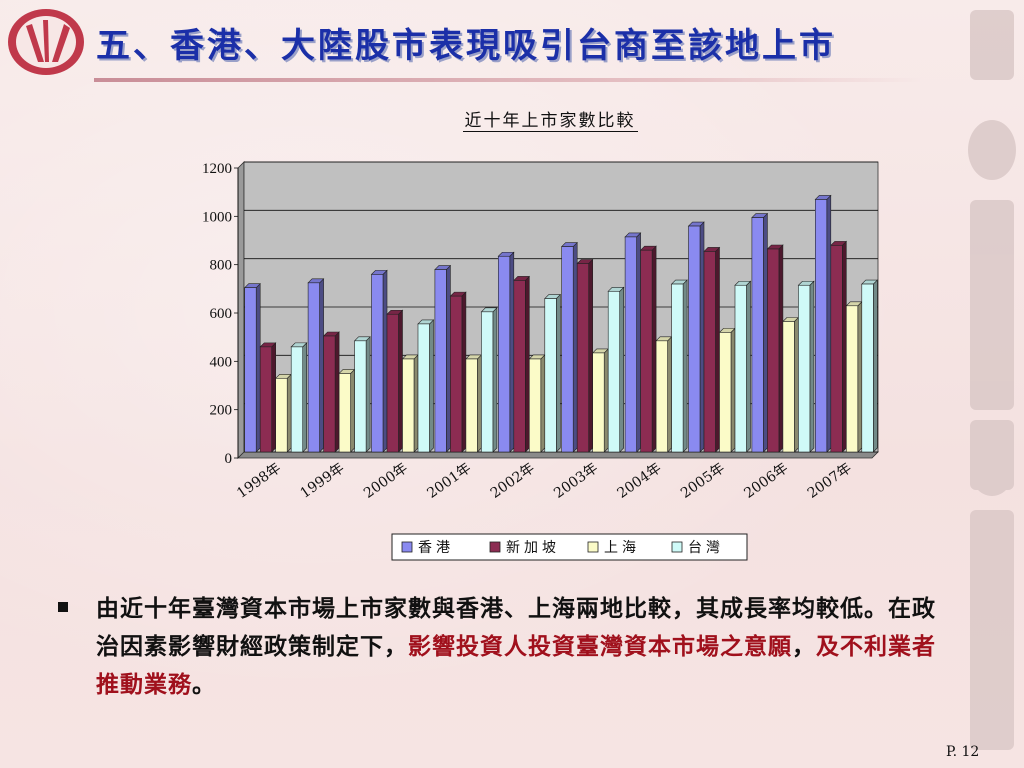 Image resolution: width=1024 pixels, height=768 pixels. What do you see at coordinates (703, 481) in the screenshot?
I see `x-tick-label: 2005年` at bounding box center [703, 481].